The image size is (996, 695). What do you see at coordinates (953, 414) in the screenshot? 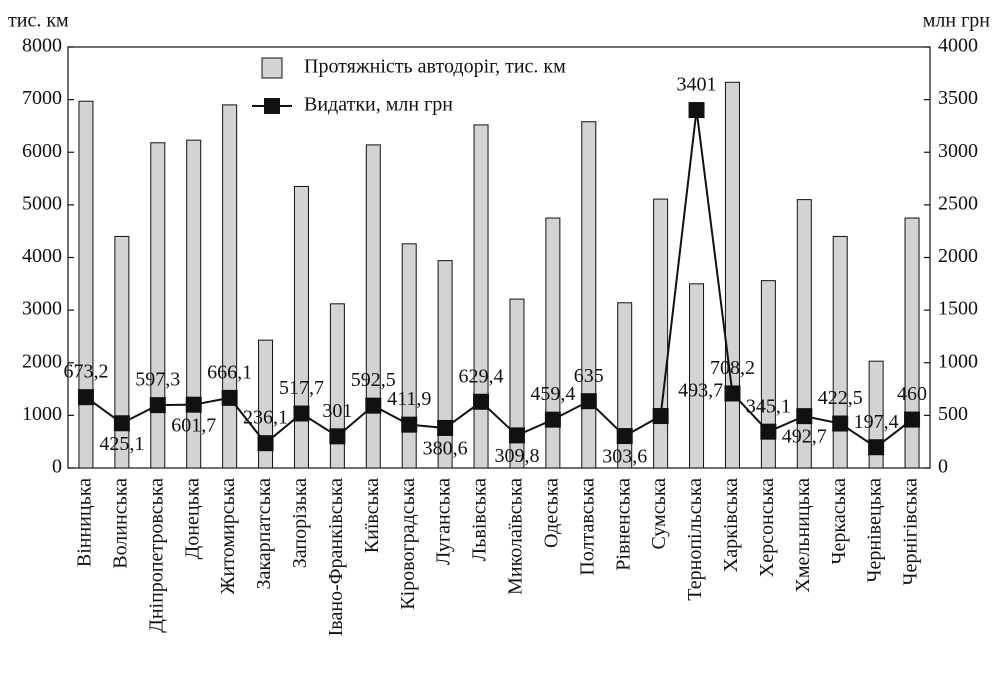
I see `y2-tick-label: 500` at bounding box center [953, 414].